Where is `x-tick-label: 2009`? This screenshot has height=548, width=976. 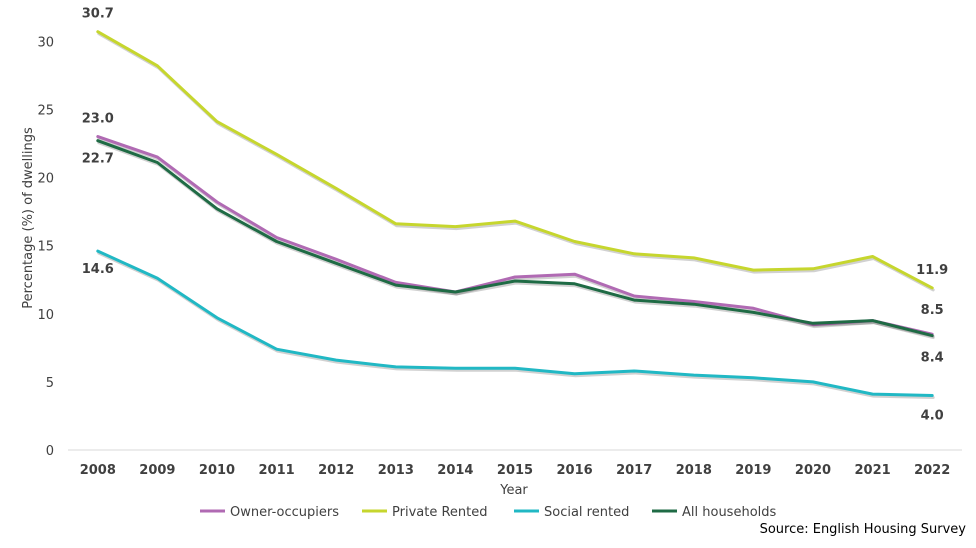 x-tick-label: 2009 is located at coordinates (157, 470).